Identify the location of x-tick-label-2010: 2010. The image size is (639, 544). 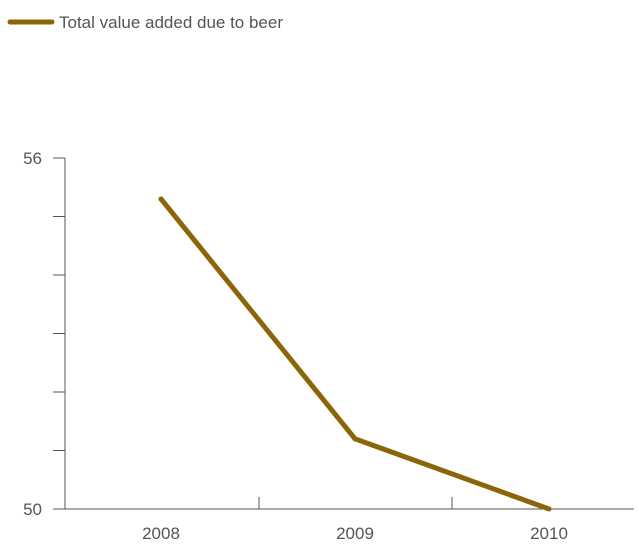
(549, 533).